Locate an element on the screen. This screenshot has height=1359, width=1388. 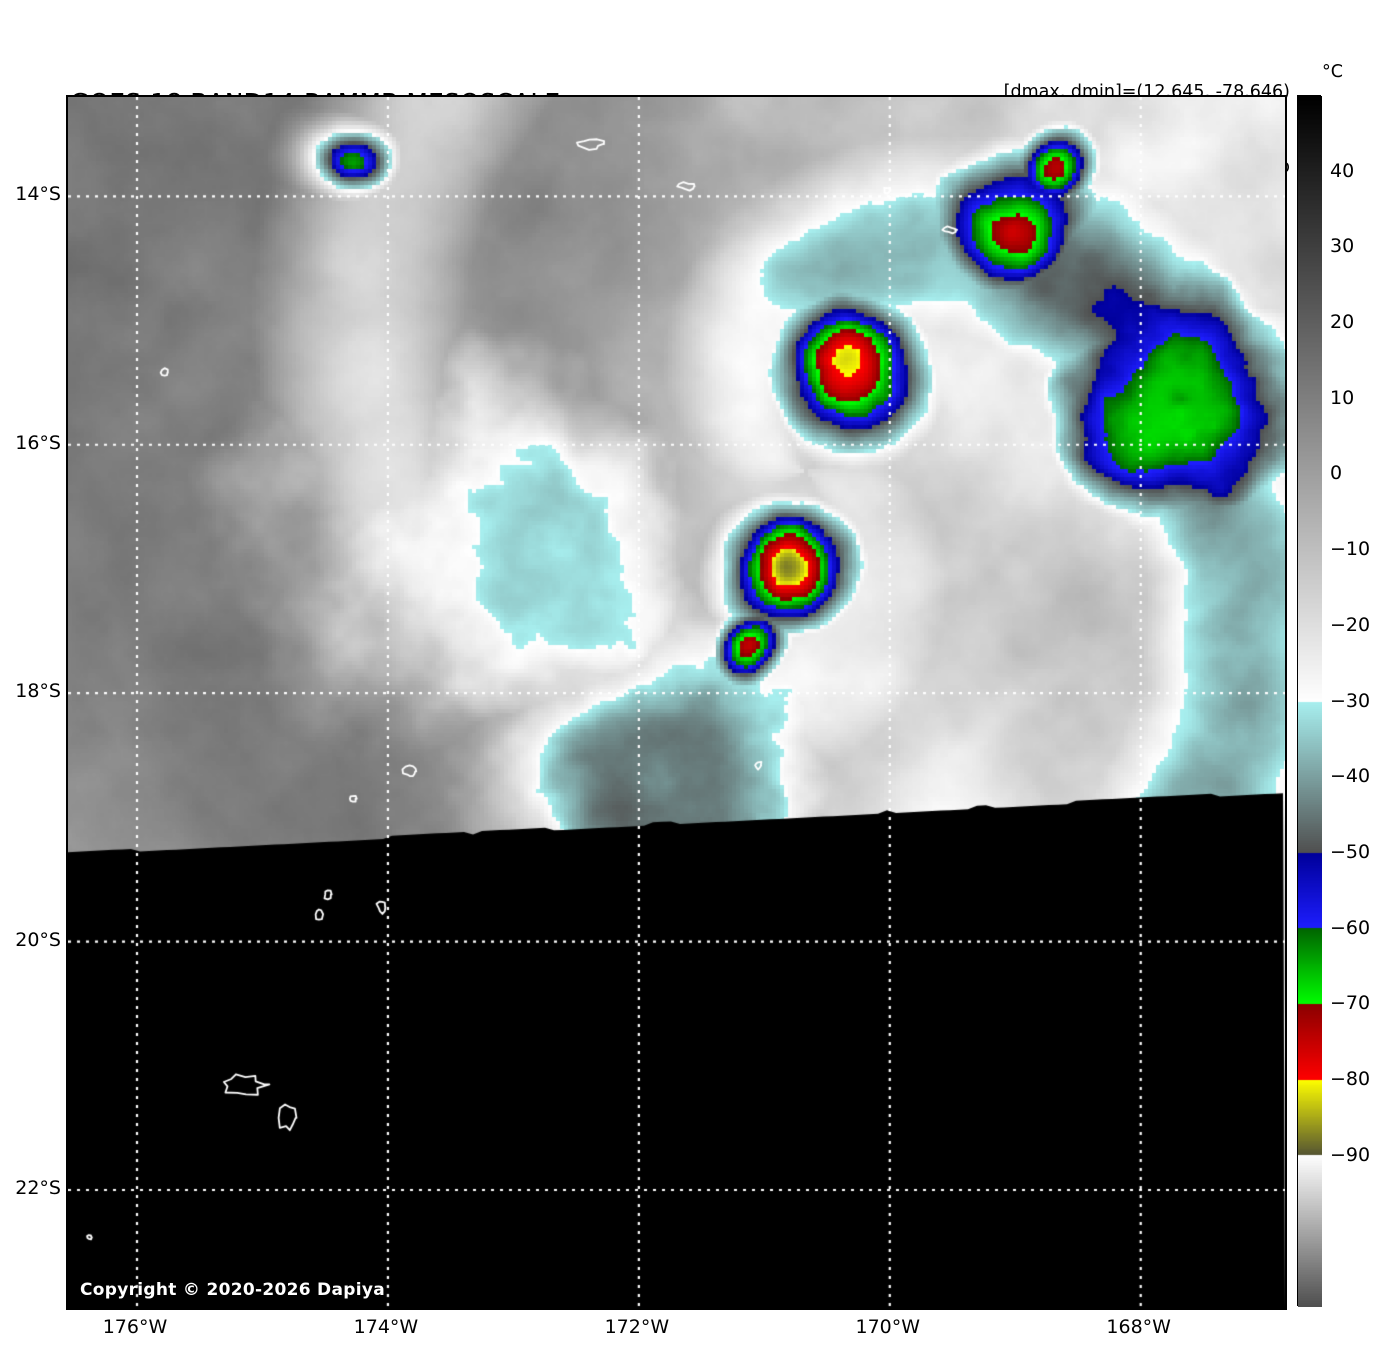
longitude-tick-label: 172°W is located at coordinates (637, 1327).